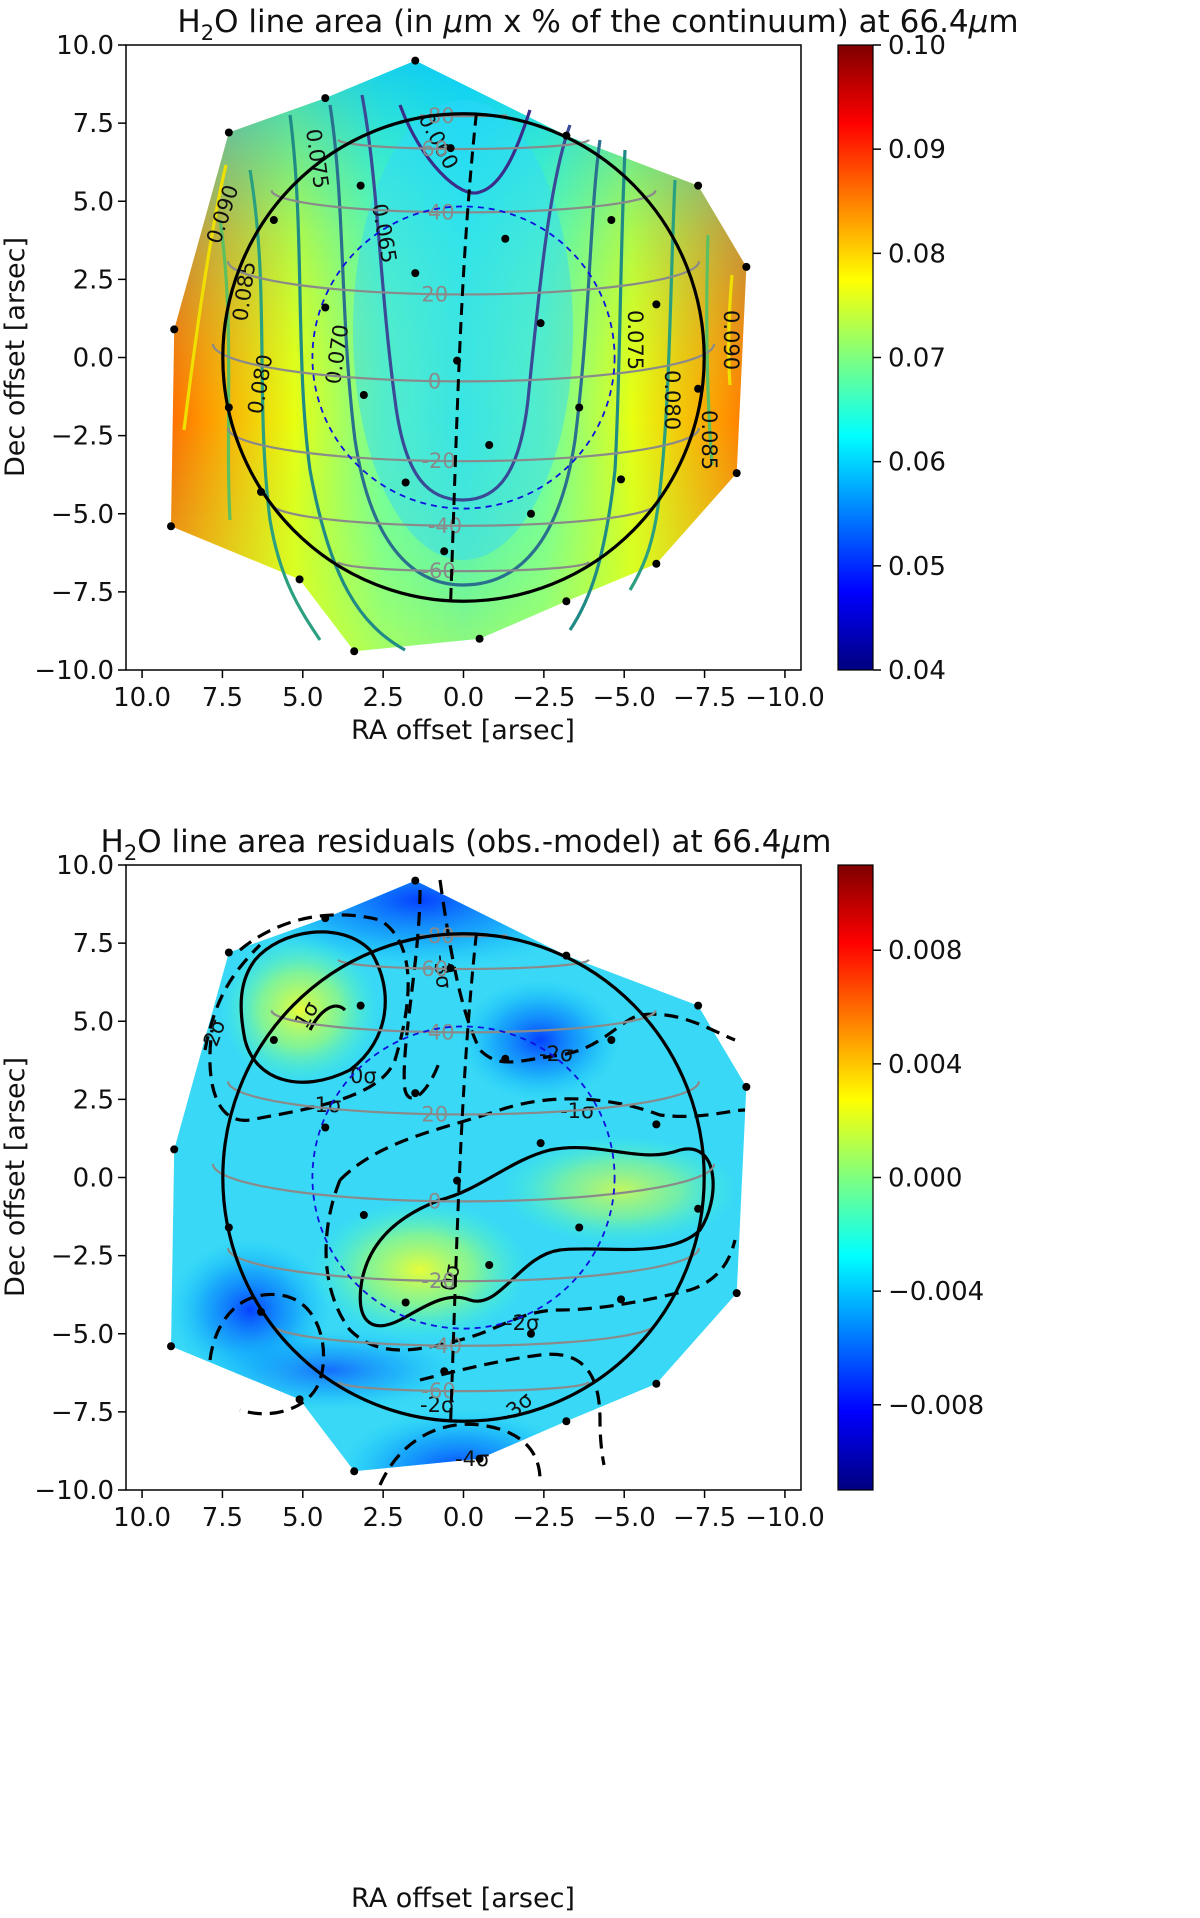  Describe the element at coordinates (15, 357) in the screenshot. I see `y-axis-label: Dec offset [arsec]` at that location.